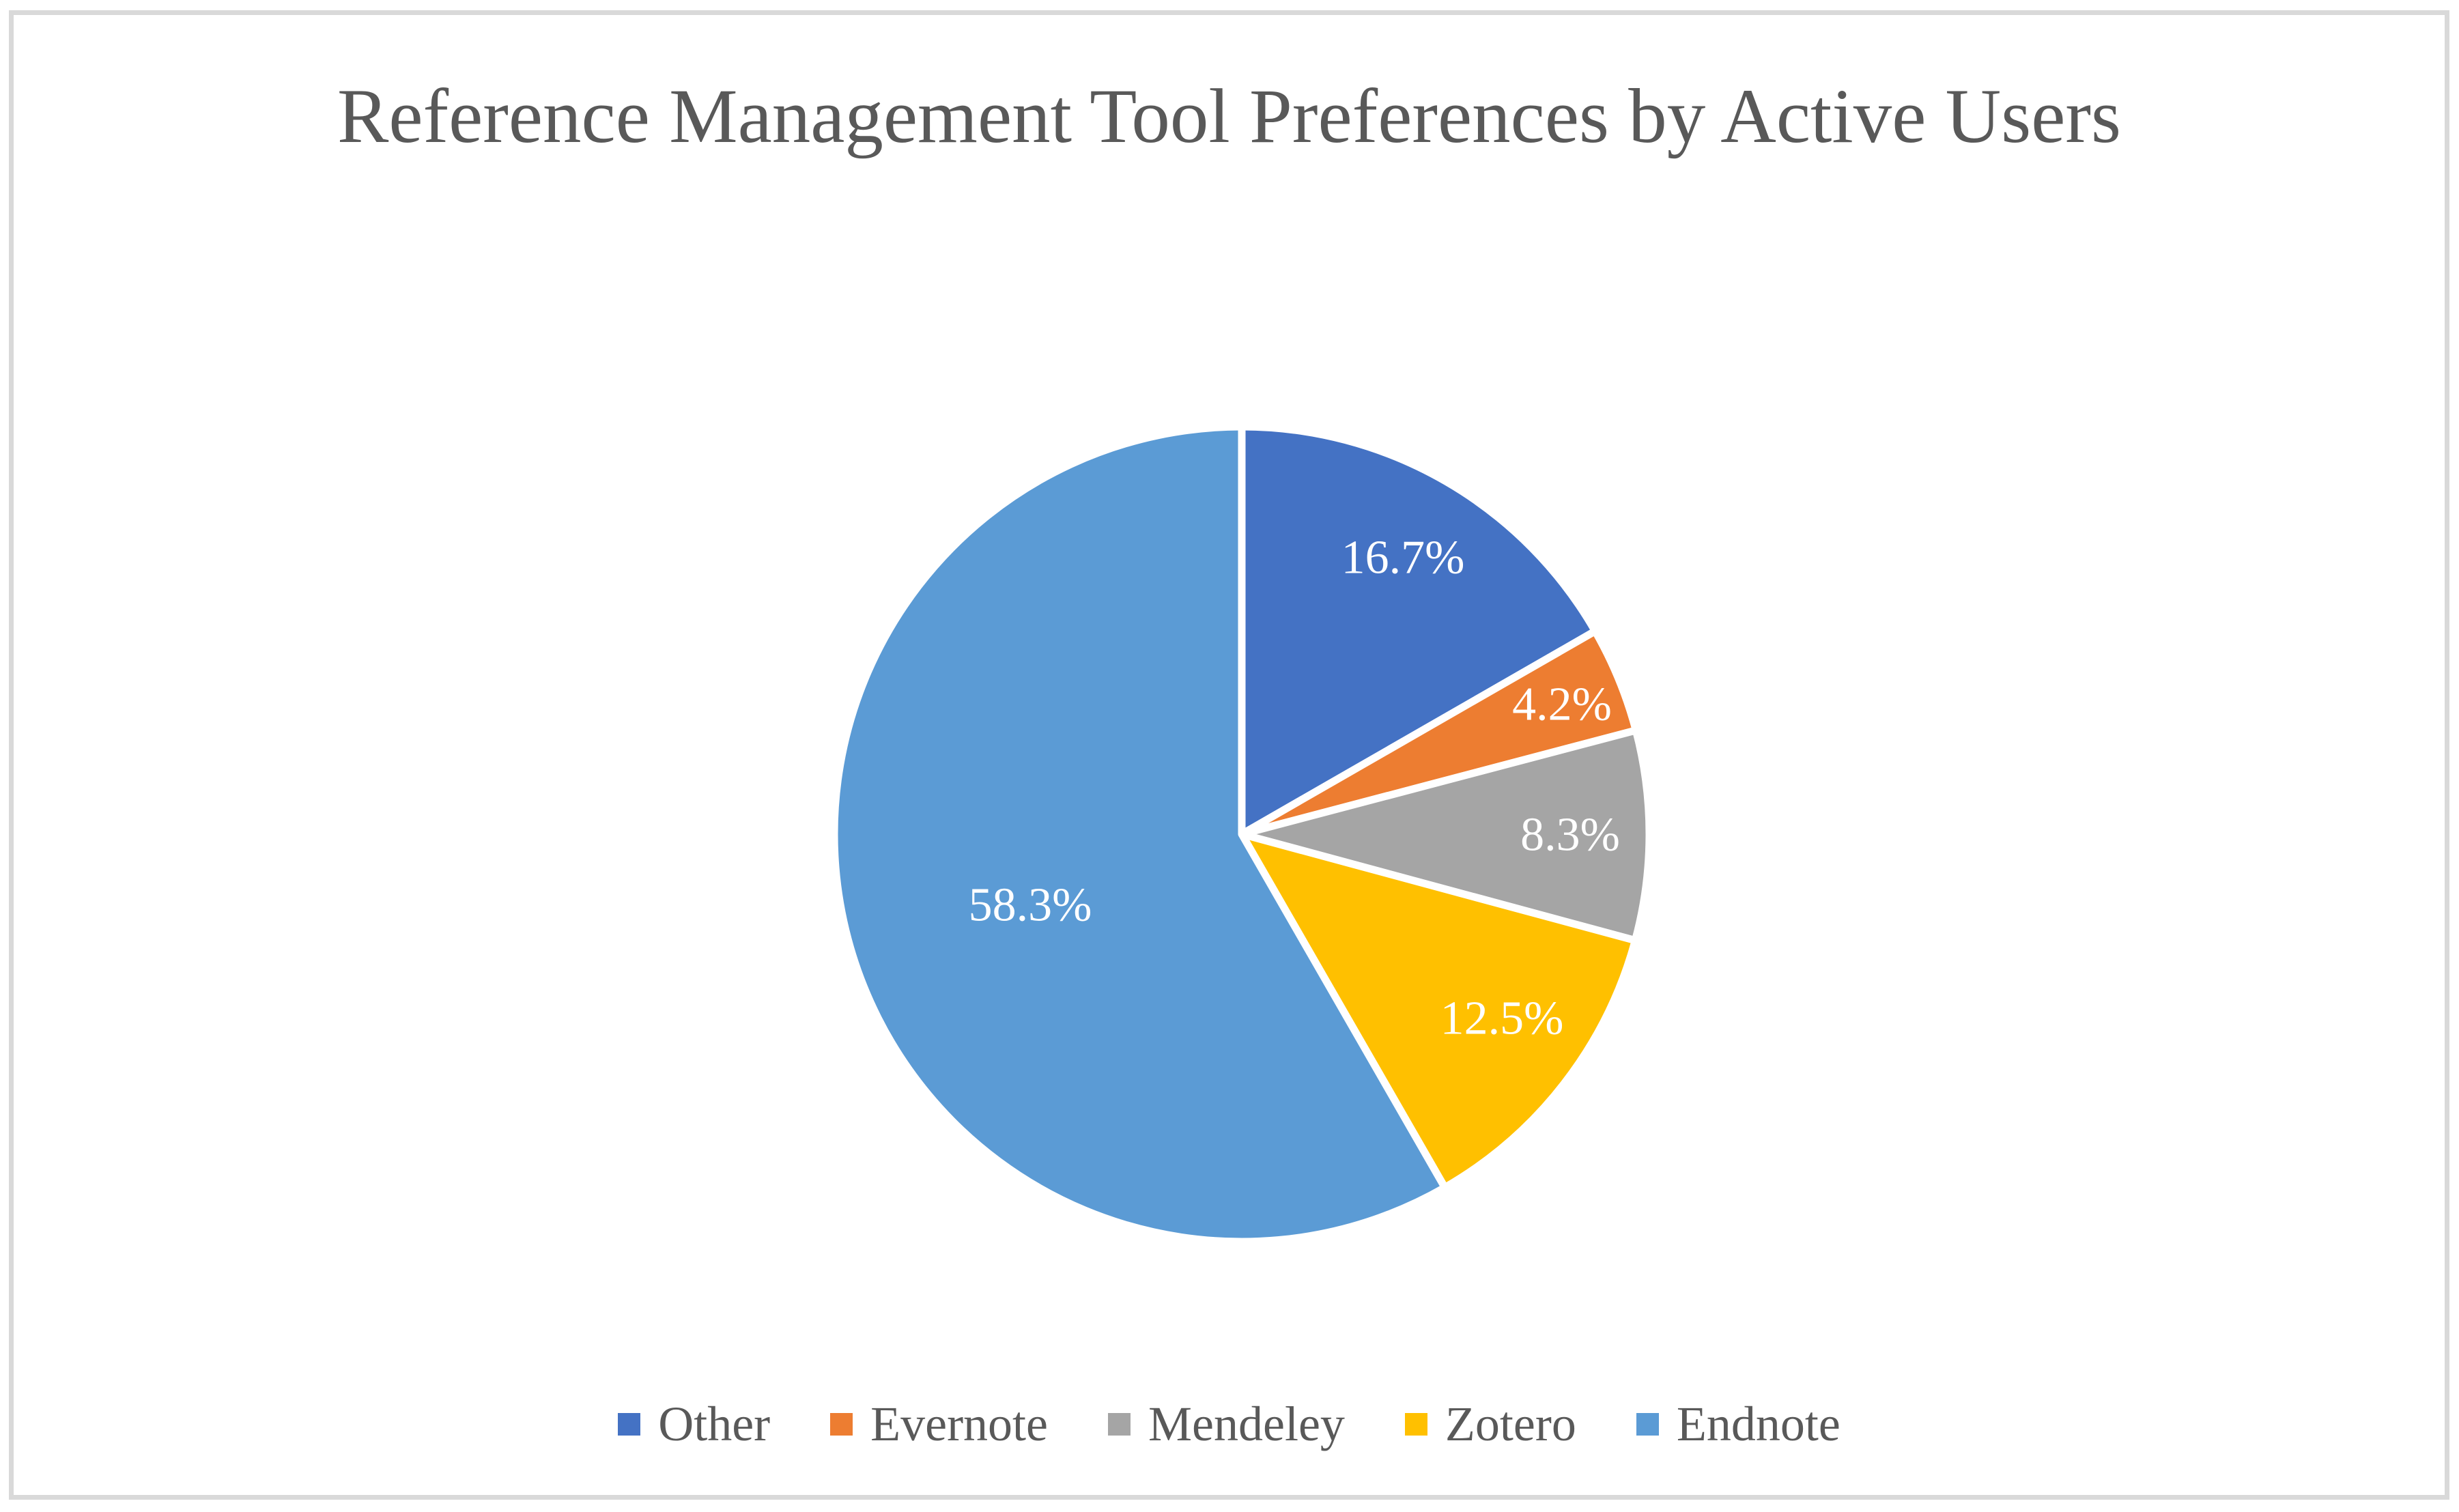 Image resolution: width=2459 pixels, height=1512 pixels. What do you see at coordinates (1403, 558) in the screenshot?
I see `data-label-other: 16.7%` at bounding box center [1403, 558].